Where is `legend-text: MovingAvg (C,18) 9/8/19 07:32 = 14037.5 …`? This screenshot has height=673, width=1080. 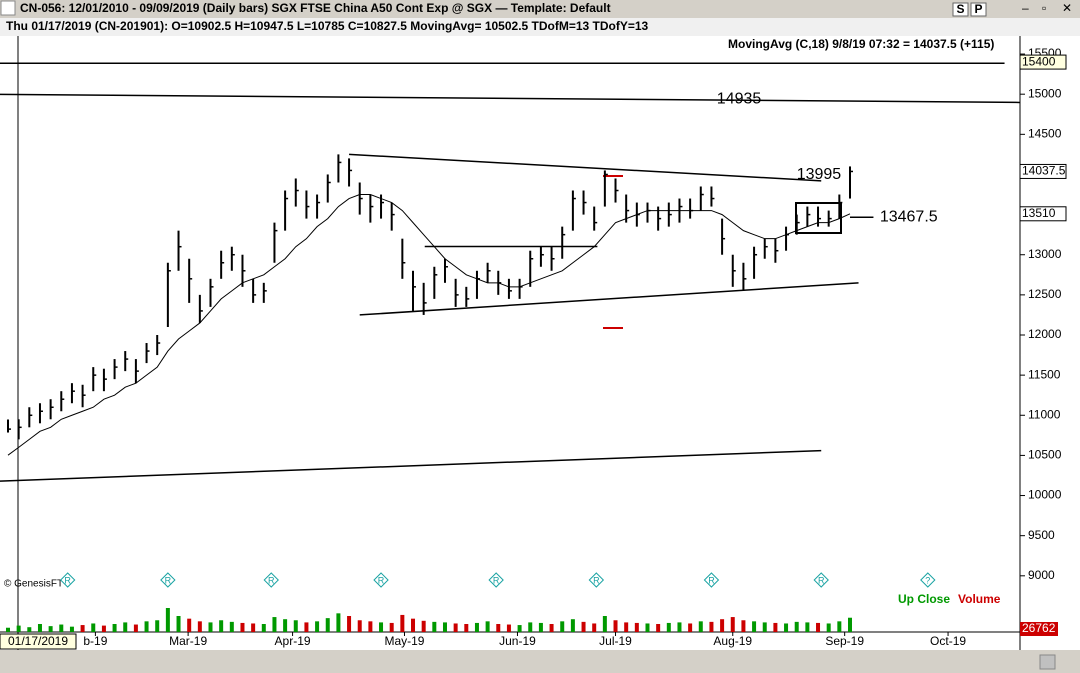 legend-text: MovingAvg (C,18) 9/8/19 07:32 = 14037.5 … is located at coordinates (861, 44).